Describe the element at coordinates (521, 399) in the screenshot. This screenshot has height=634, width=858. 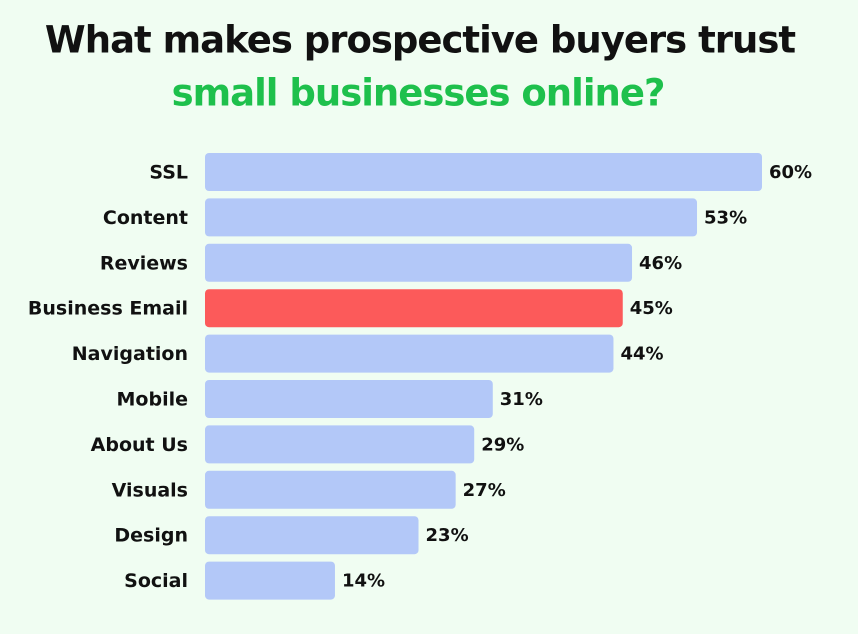
I see `value-label: 31%` at that location.